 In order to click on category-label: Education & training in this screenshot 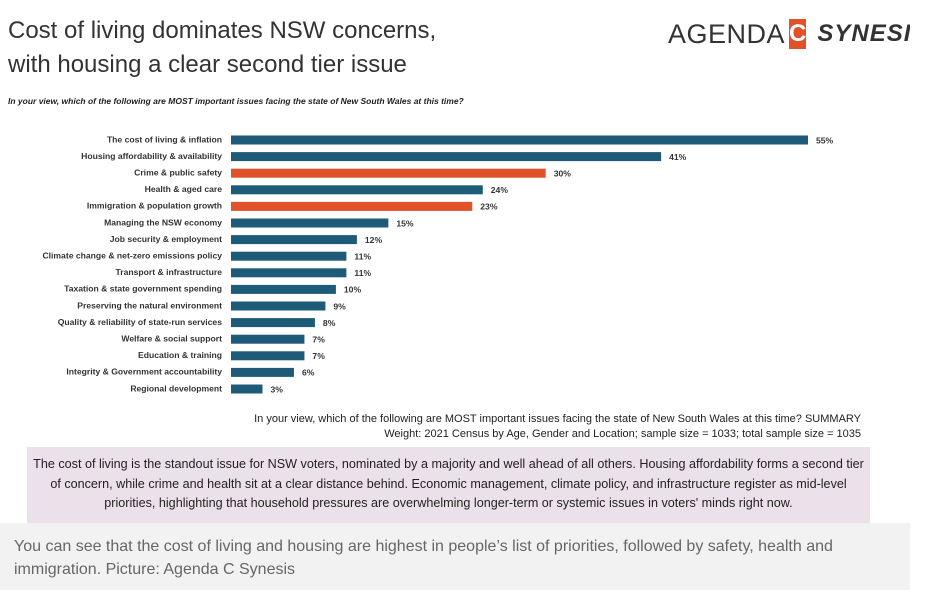, I will do `click(180, 355)`.